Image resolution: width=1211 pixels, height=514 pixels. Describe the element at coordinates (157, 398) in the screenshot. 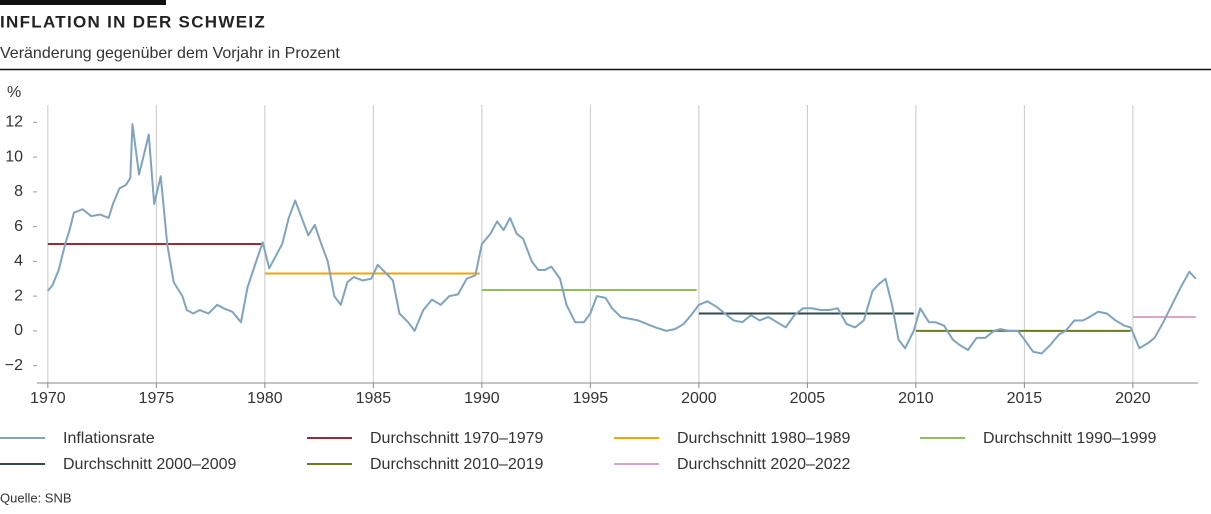

I see `x-tick-label: 1975` at that location.